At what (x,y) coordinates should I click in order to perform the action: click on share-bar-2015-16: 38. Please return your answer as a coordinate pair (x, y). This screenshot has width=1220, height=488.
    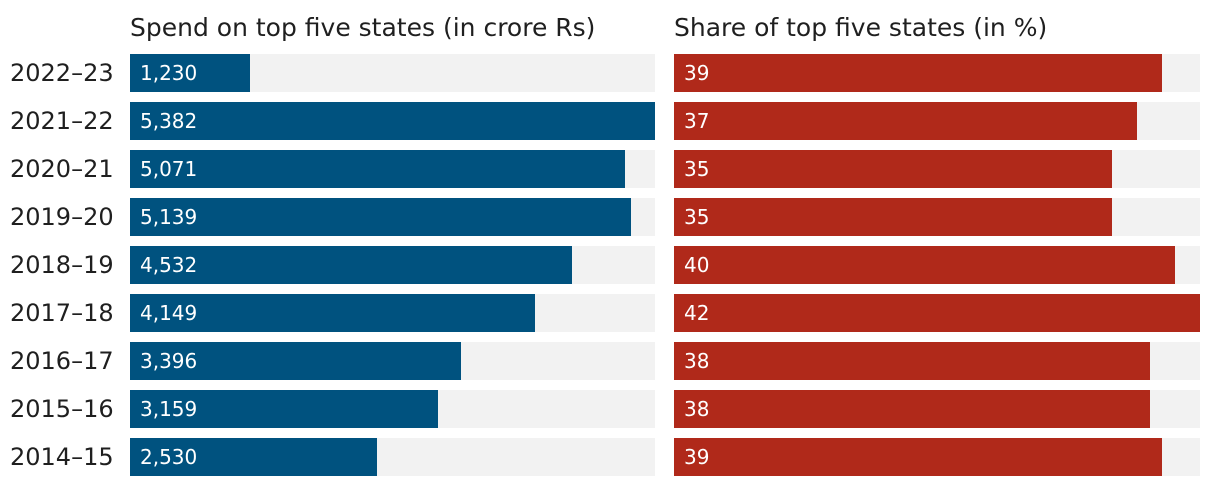
    Looking at the image, I should click on (912, 409).